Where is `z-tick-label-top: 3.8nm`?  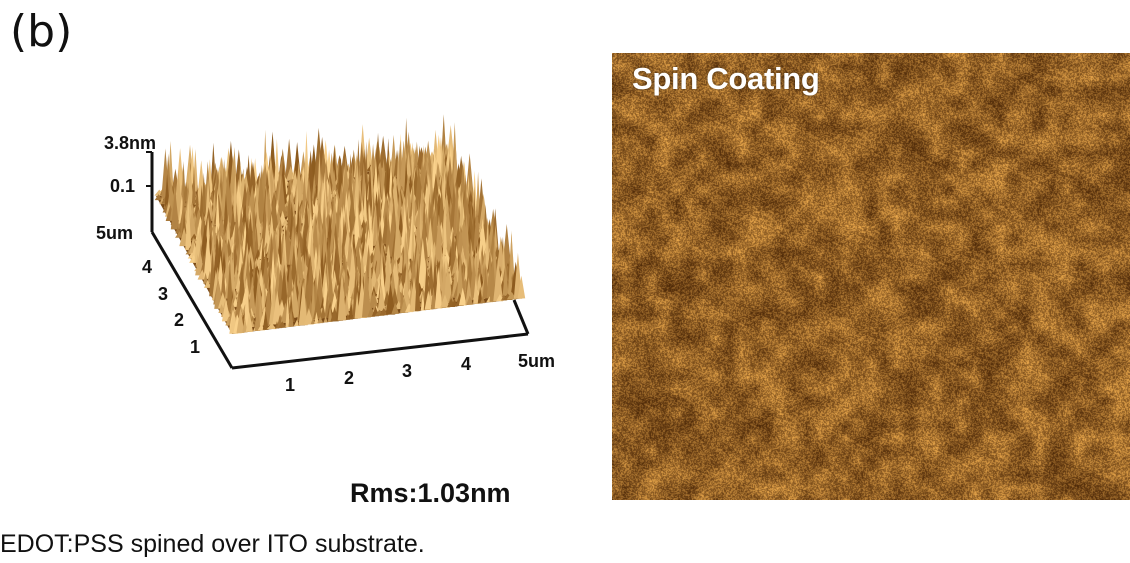
z-tick-label-top: 3.8nm is located at coordinates (130, 143).